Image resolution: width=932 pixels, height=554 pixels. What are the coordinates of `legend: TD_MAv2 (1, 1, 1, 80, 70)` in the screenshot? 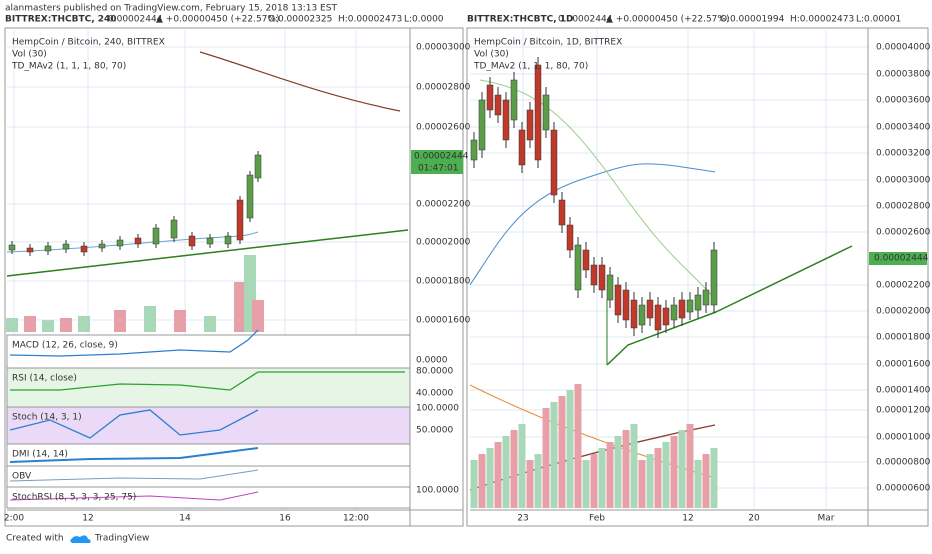 It's located at (68, 67).